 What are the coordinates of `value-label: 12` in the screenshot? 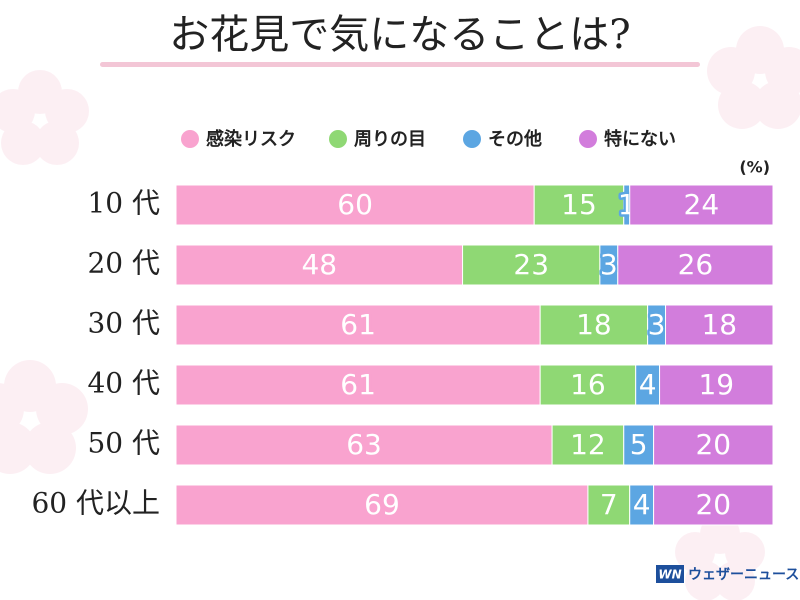 It's located at (588, 444).